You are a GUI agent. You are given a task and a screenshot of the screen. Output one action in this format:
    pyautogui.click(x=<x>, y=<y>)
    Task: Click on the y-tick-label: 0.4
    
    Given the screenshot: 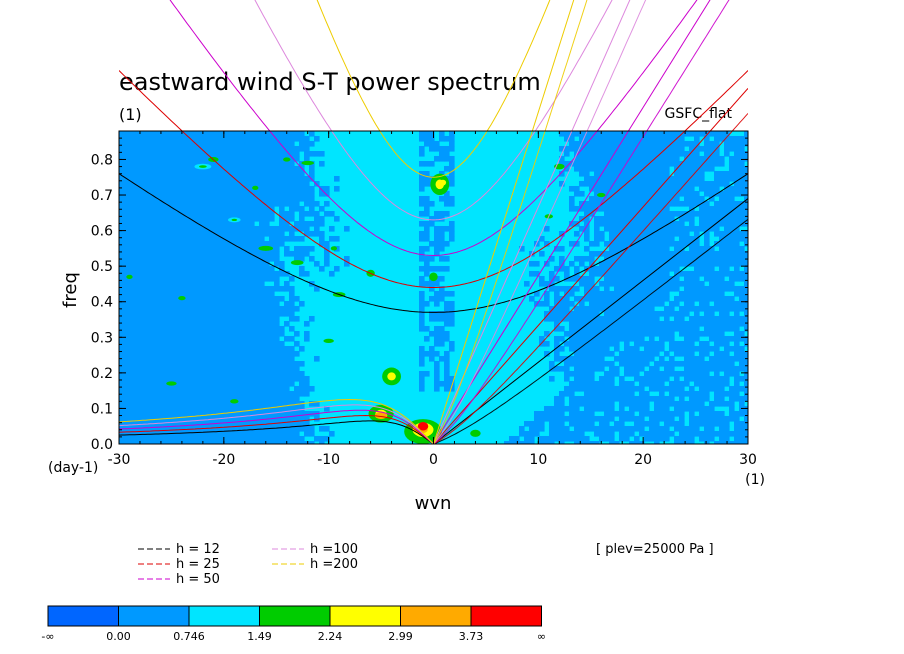 What is the action you would take?
    pyautogui.click(x=102, y=303)
    